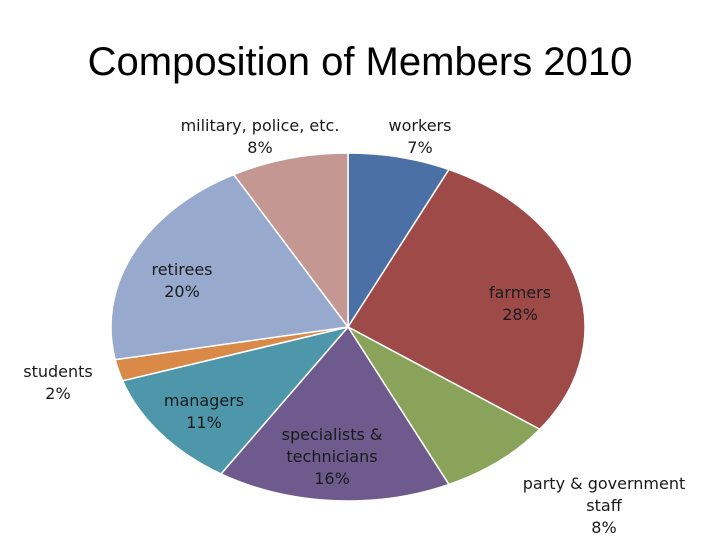 This screenshot has width=720, height=540. I want to click on slice-name: retirees, so click(181, 269).